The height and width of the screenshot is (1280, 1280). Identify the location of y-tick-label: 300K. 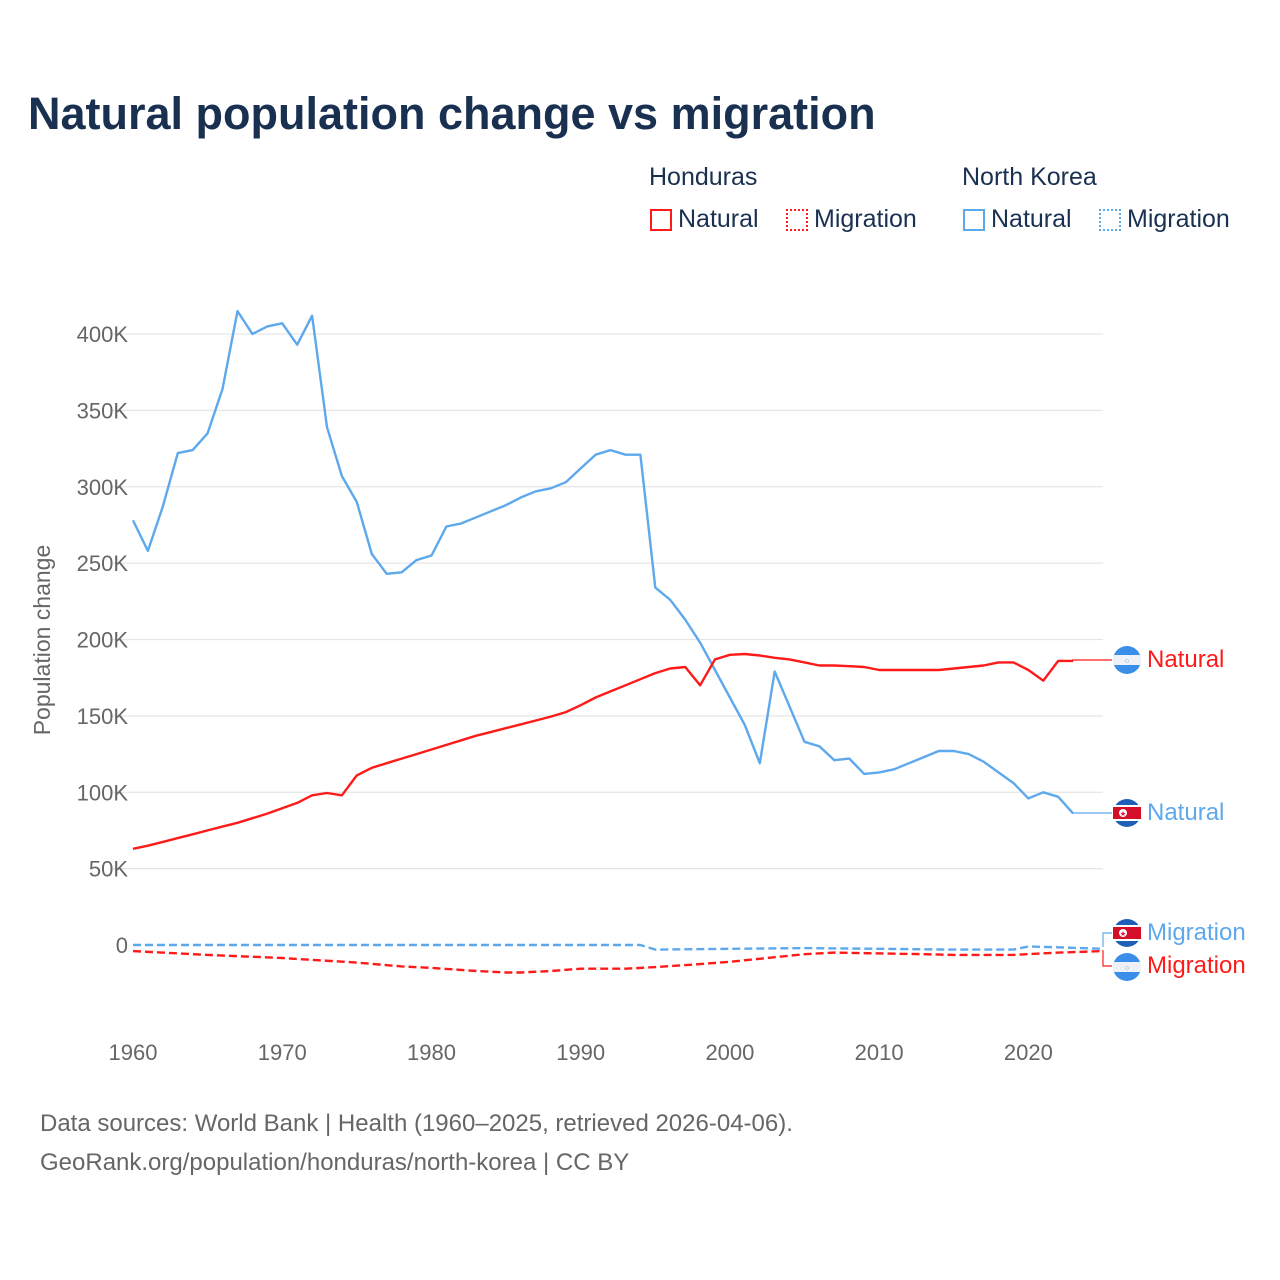
(103, 487).